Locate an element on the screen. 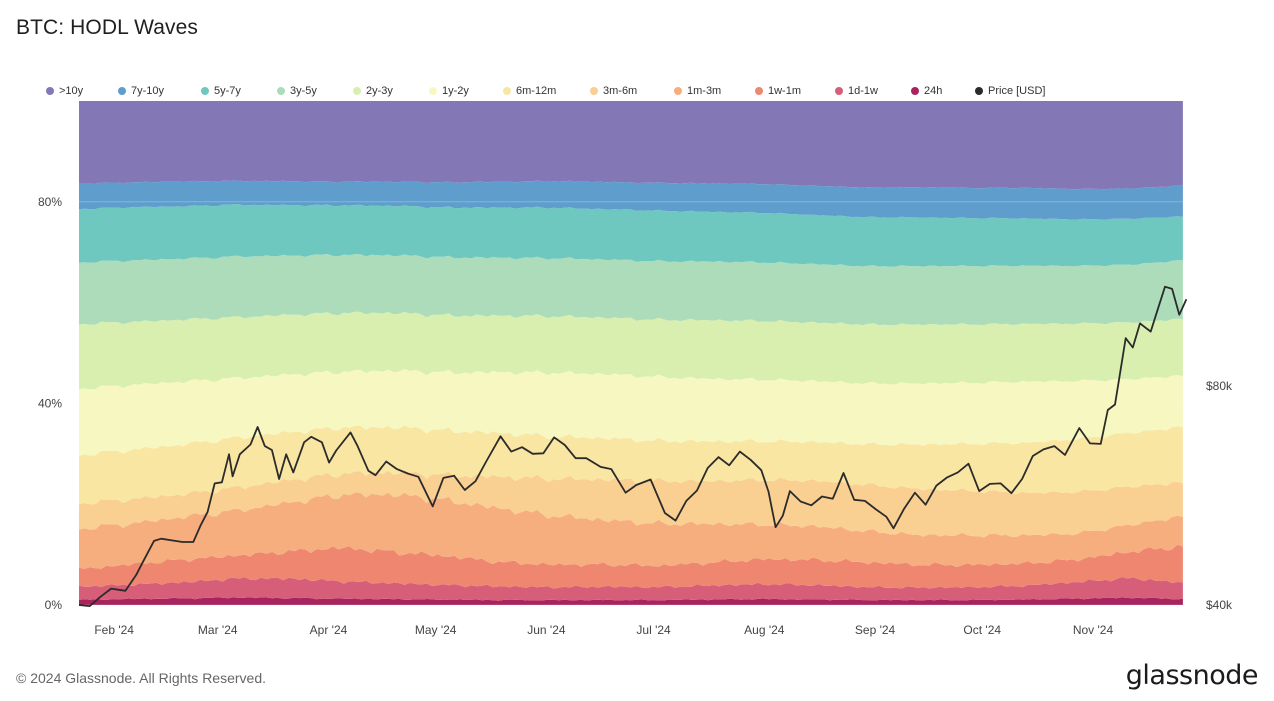  x-tick-label: Mar '24 is located at coordinates (218, 630).